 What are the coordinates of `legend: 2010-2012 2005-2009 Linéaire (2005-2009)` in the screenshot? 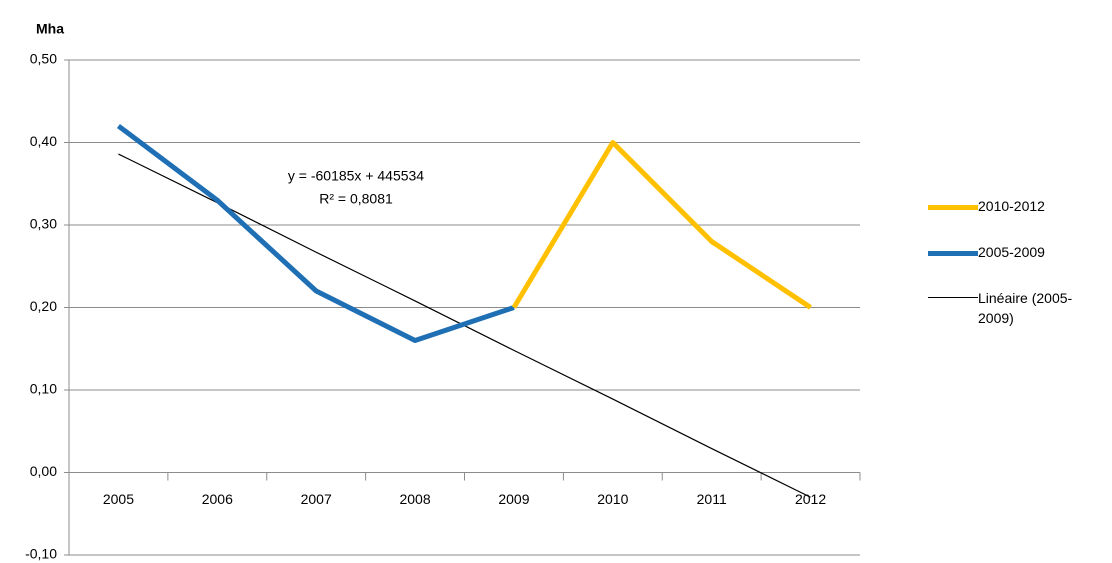 It's located at (1018, 275).